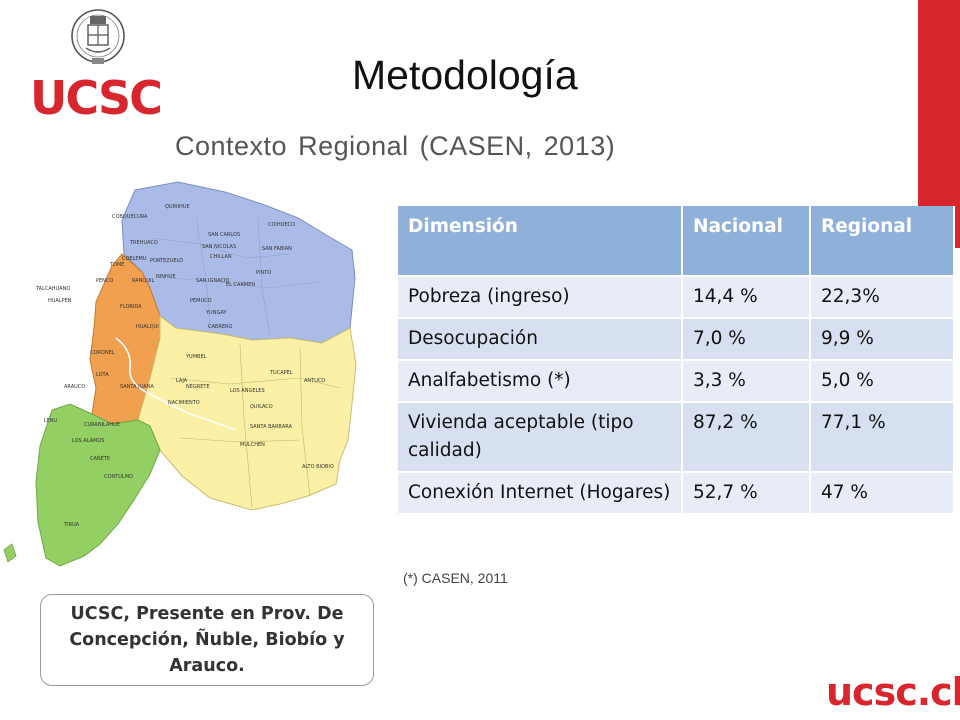 The width and height of the screenshot is (960, 720). I want to click on map-commune-label: YUMBEL, so click(196, 357).